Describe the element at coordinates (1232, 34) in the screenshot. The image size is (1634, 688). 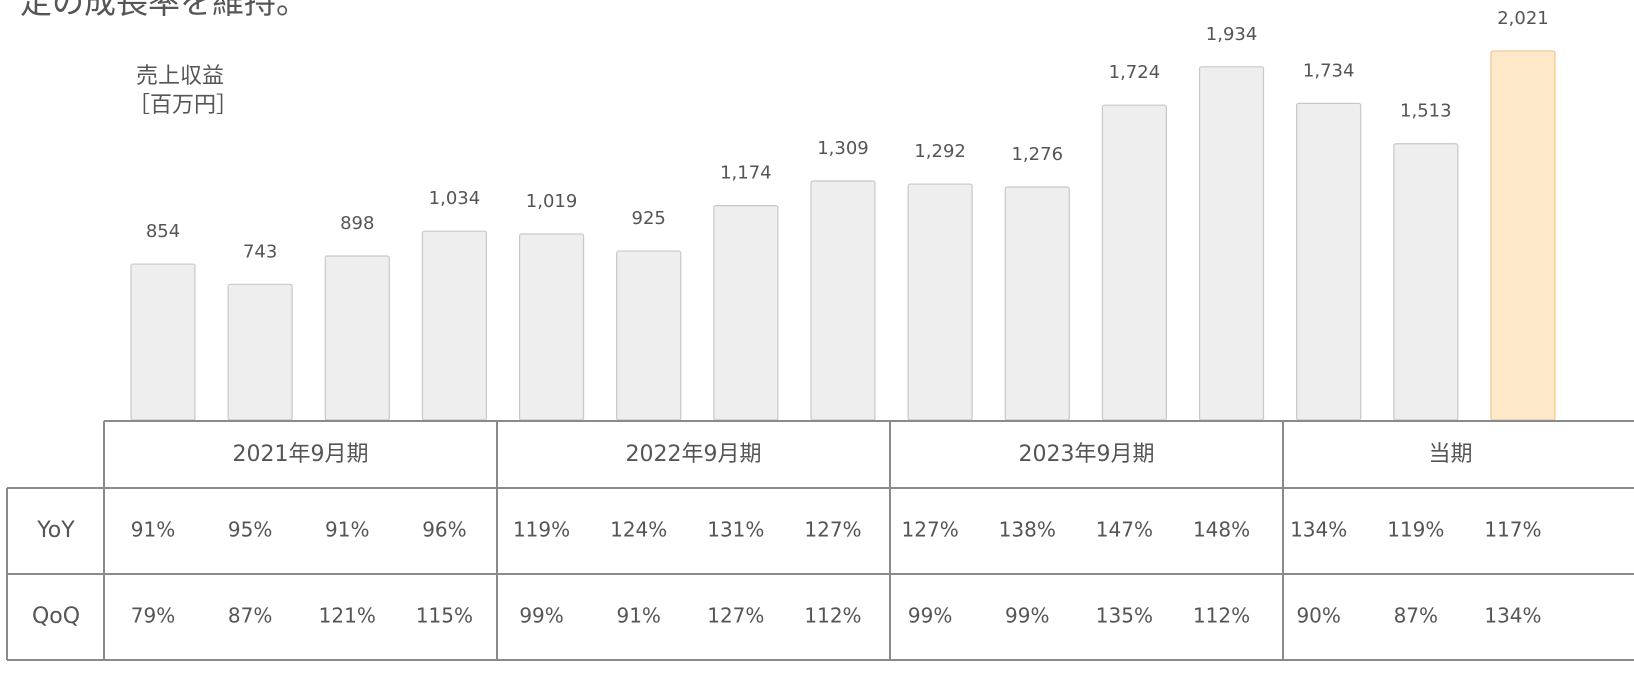
I see `value-label: 1,934` at that location.